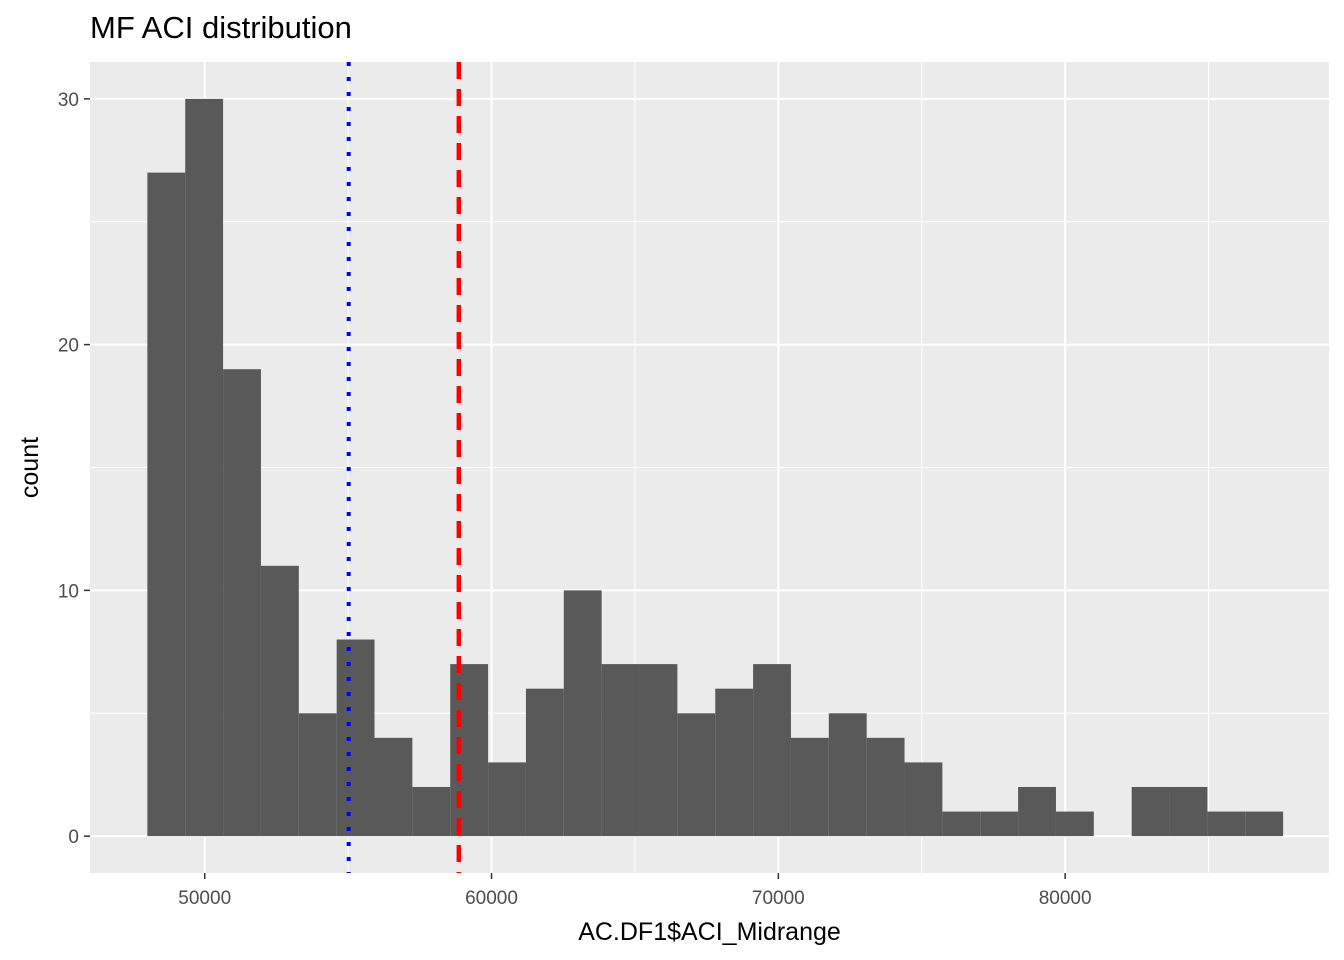  Describe the element at coordinates (204, 898) in the screenshot. I see `x-tick-label: 50000` at that location.